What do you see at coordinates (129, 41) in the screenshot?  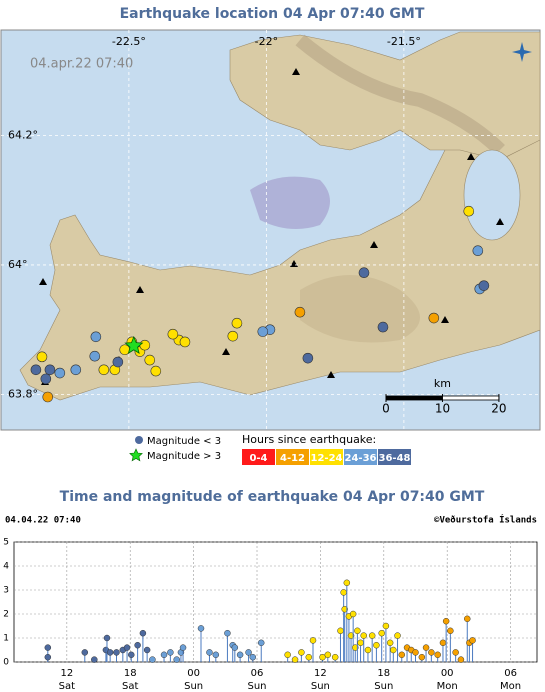 I see `lon-label: -22.5°` at bounding box center [129, 41].